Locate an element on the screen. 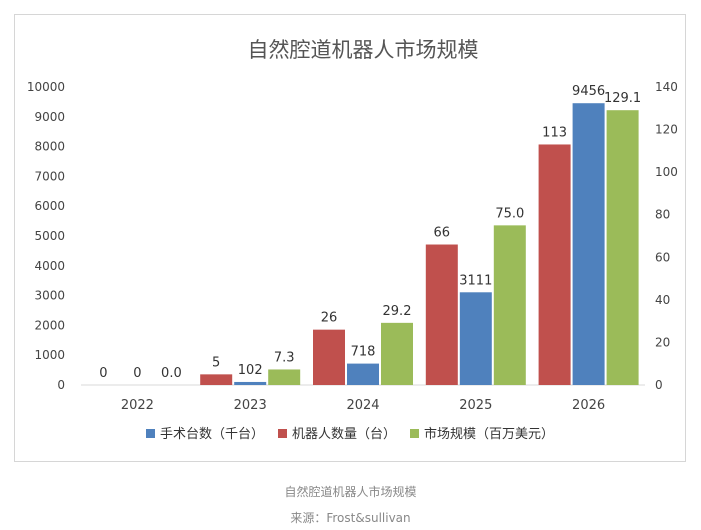 The width and height of the screenshot is (701, 530). y2-tick-label: 140 is located at coordinates (666, 87).